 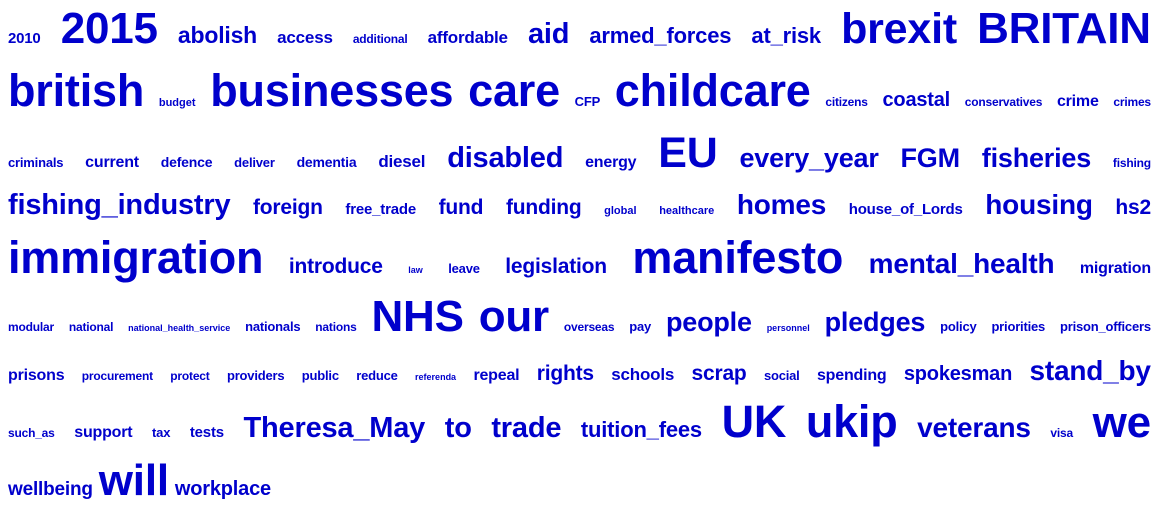 What do you see at coordinates (119, 204) in the screenshot?
I see `word: fishing_industry` at bounding box center [119, 204].